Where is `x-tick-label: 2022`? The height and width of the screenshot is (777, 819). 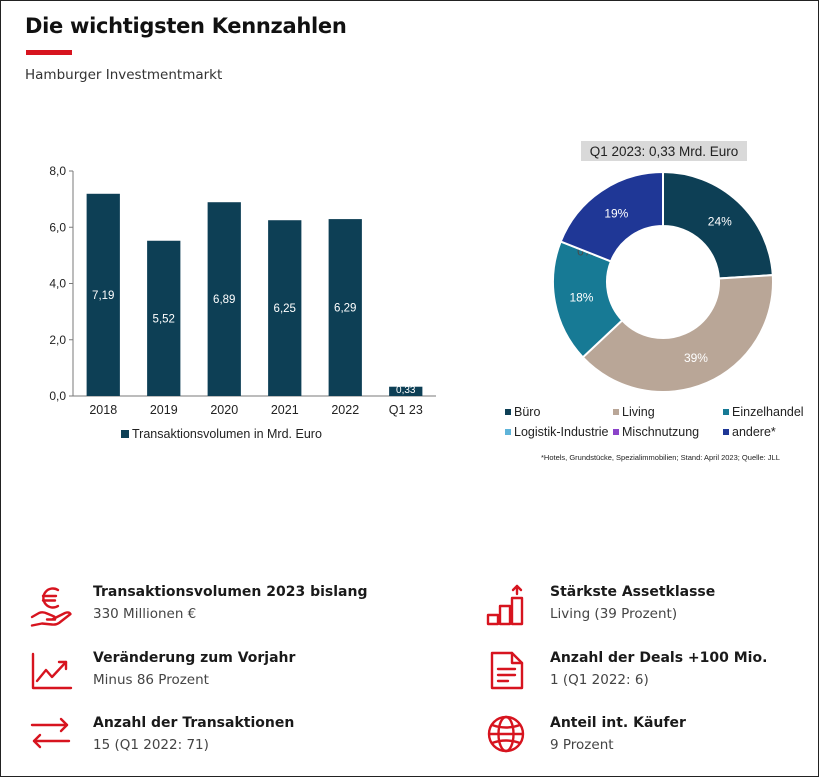 x-tick-label: 2022 is located at coordinates (345, 410).